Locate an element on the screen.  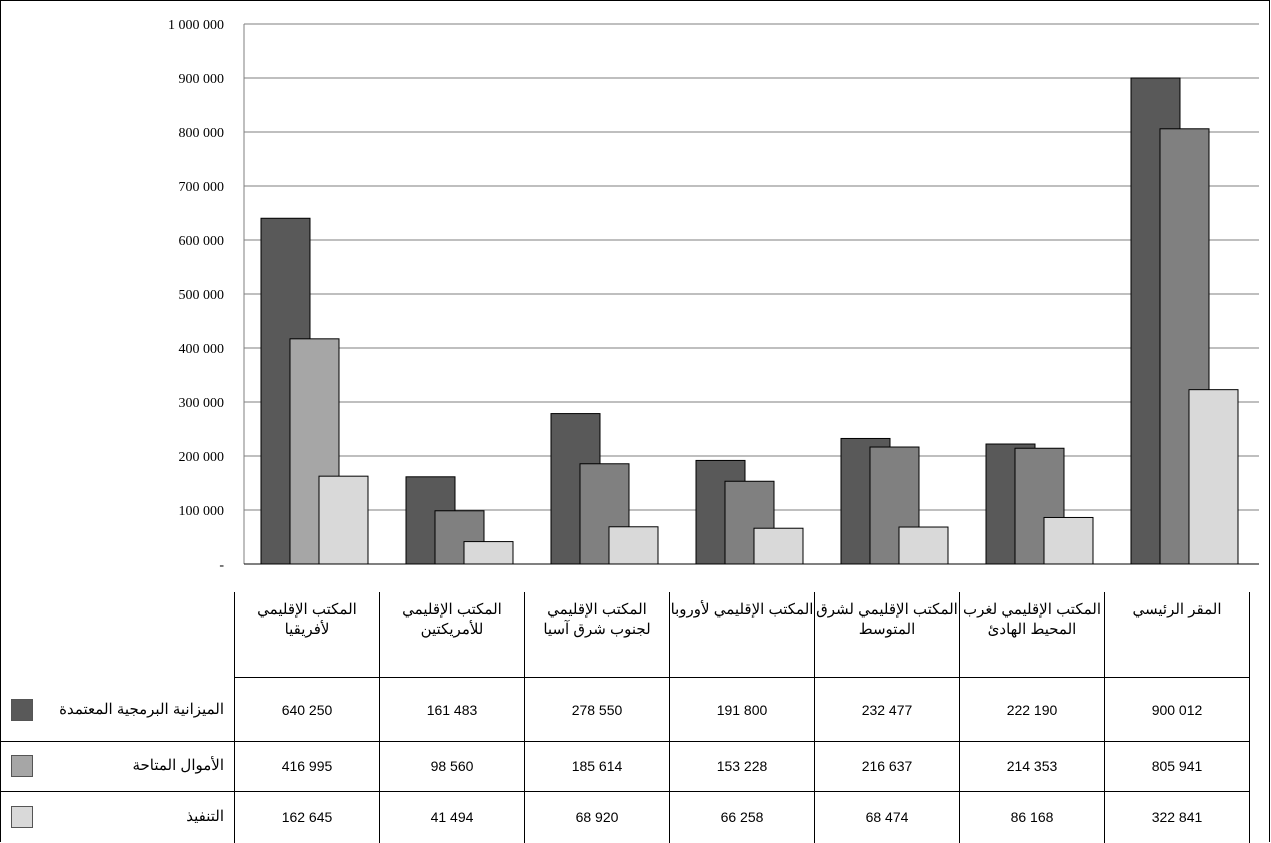
data-value: 68 920 is located at coordinates (597, 817).